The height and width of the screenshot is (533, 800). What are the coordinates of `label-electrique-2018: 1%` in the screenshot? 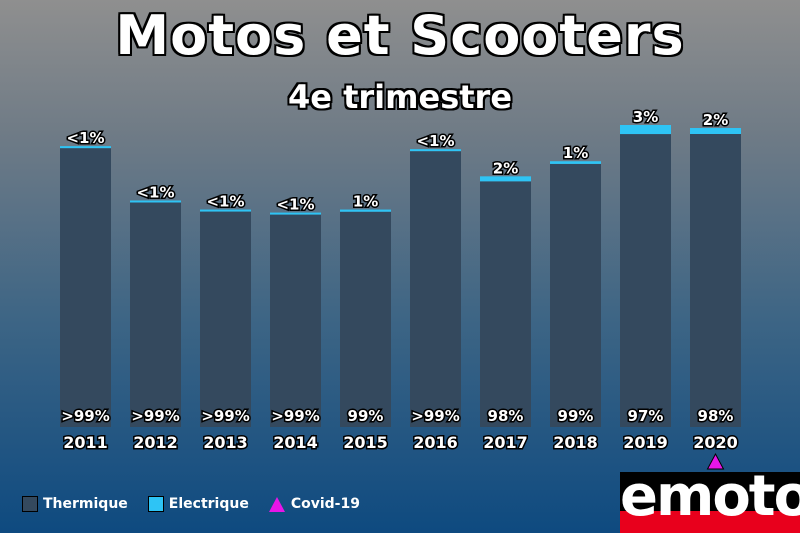 It's located at (575, 153).